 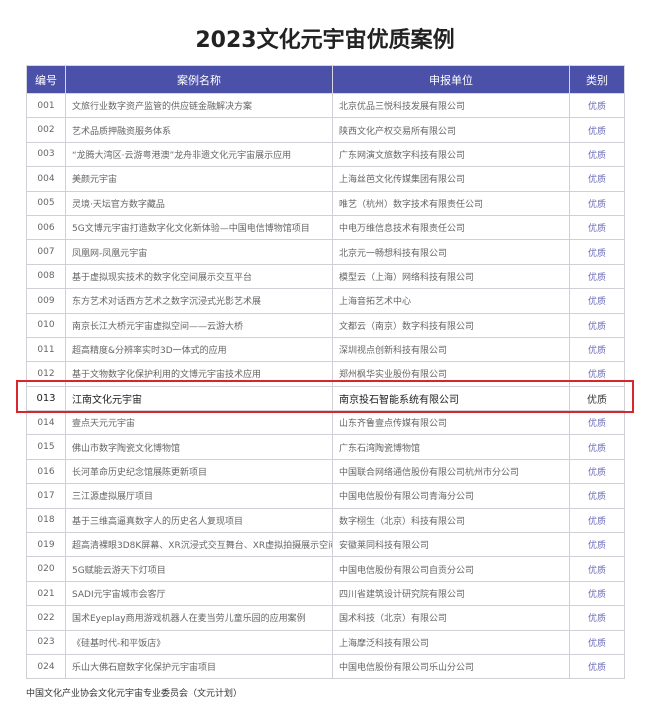 I want to click on row-number: 010, so click(x=46, y=325).